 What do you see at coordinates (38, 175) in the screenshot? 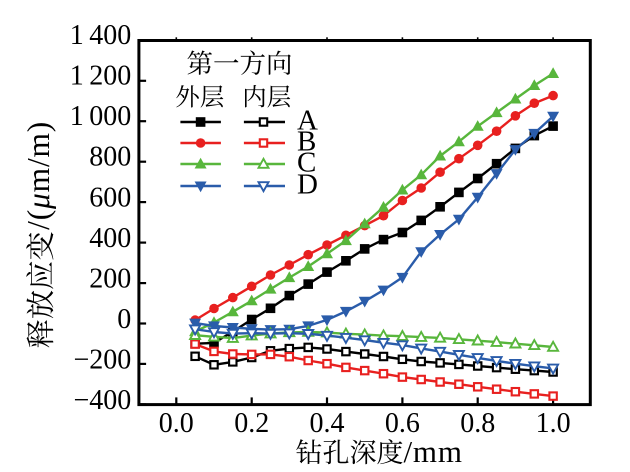
I see `svg-text: /(μm/m)` at bounding box center [38, 175].